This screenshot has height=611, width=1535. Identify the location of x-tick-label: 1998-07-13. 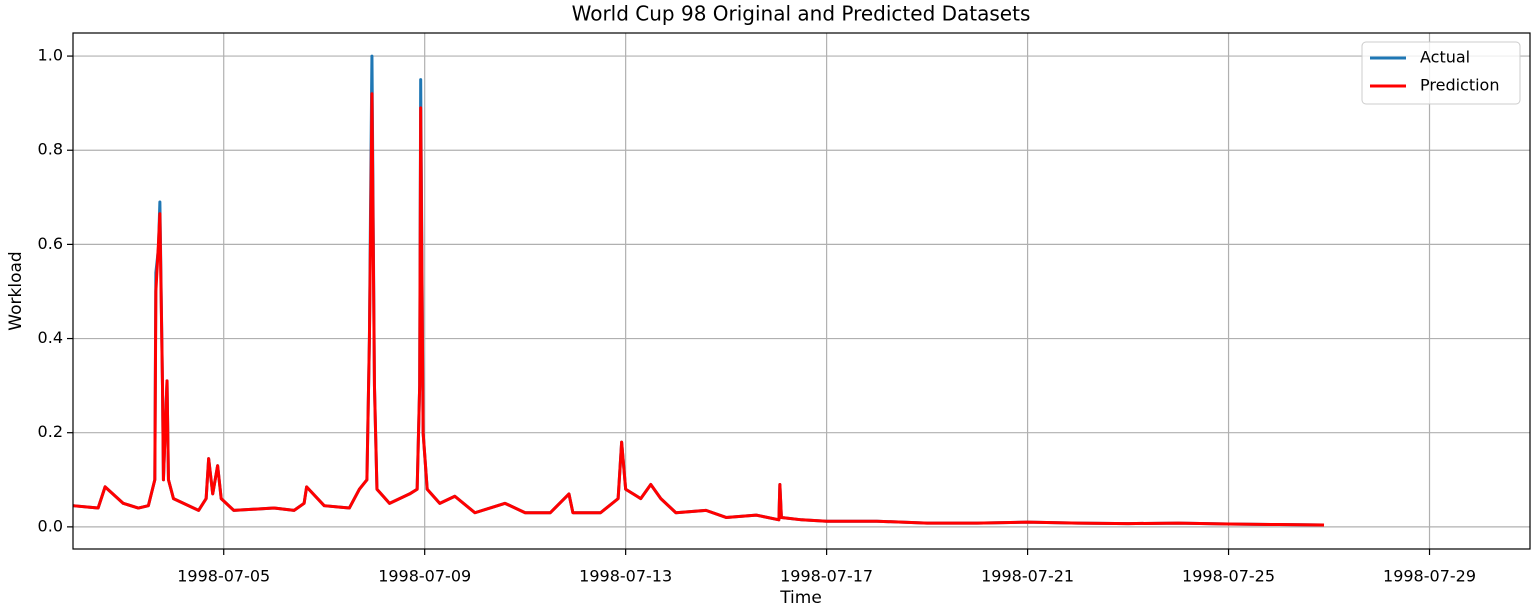
(625, 576).